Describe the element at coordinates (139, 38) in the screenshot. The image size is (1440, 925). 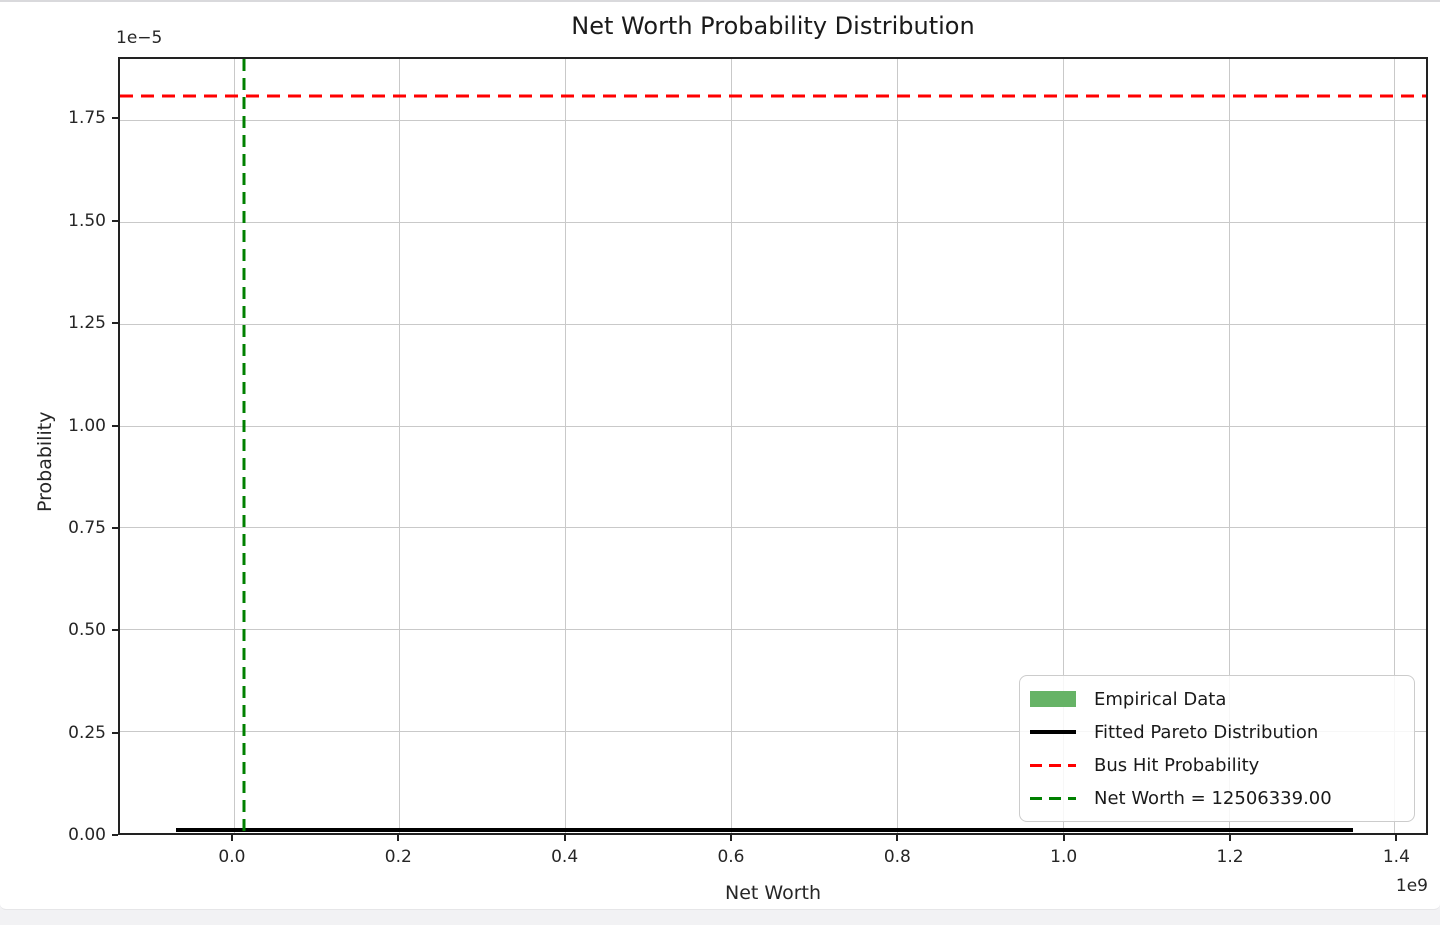
I see `y-axis-offset-label: 1e−5` at that location.